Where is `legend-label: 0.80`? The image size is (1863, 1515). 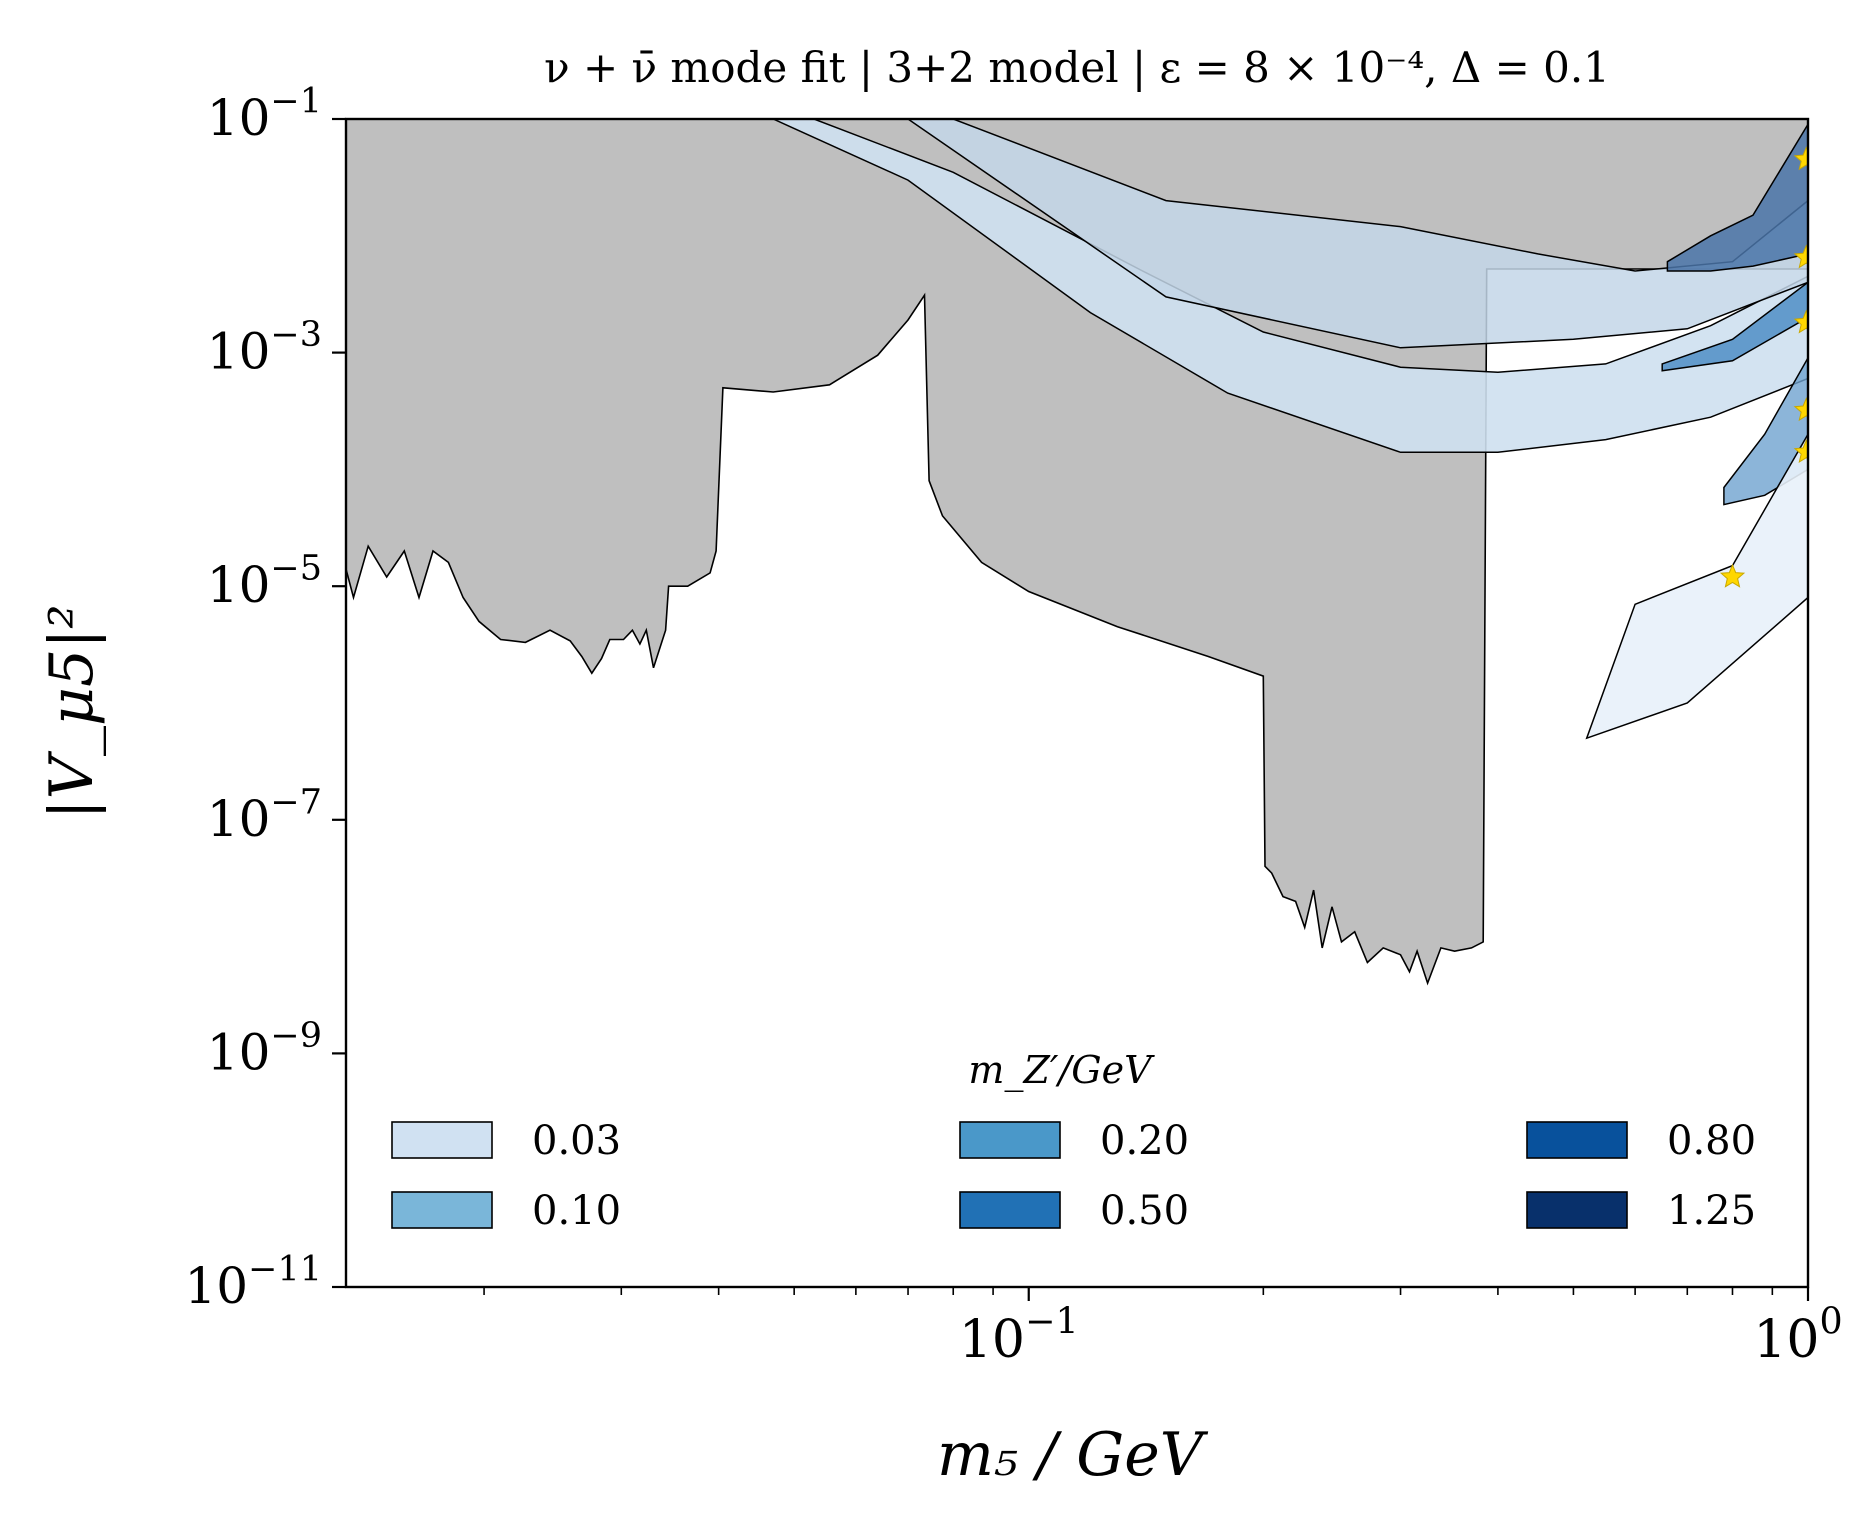
legend-label: 0.80 is located at coordinates (1711, 1141).